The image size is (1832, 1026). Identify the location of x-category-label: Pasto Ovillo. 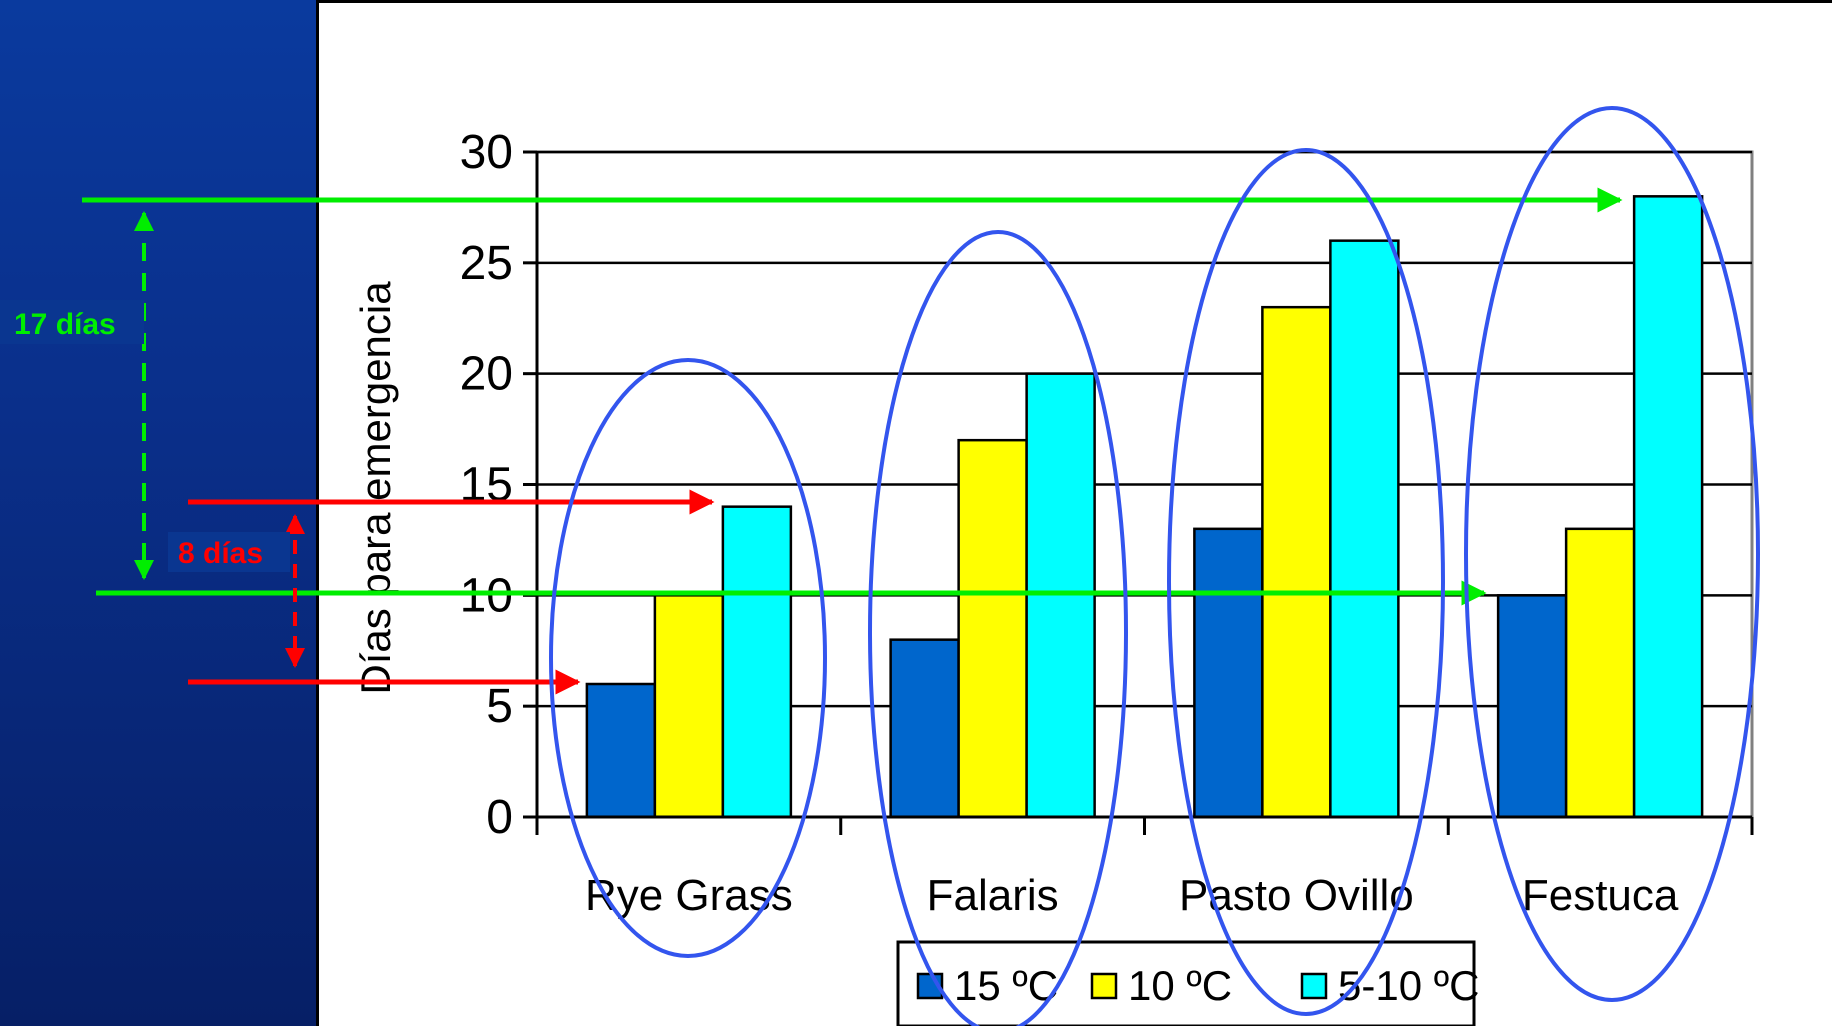
(1296, 895).